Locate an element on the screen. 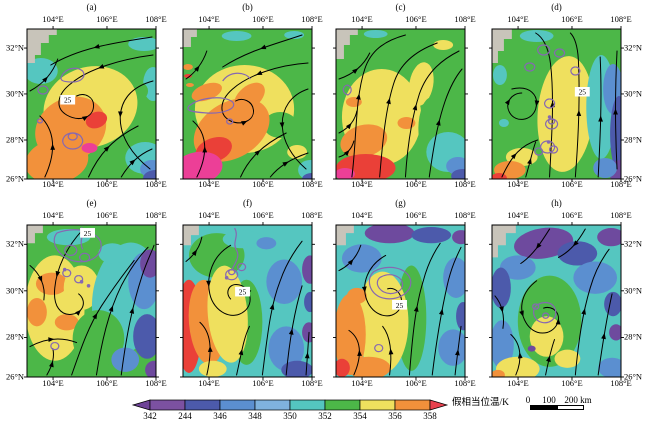 This screenshot has height=423, width=650. panel-a-map: 25 is located at coordinates (91, 104).